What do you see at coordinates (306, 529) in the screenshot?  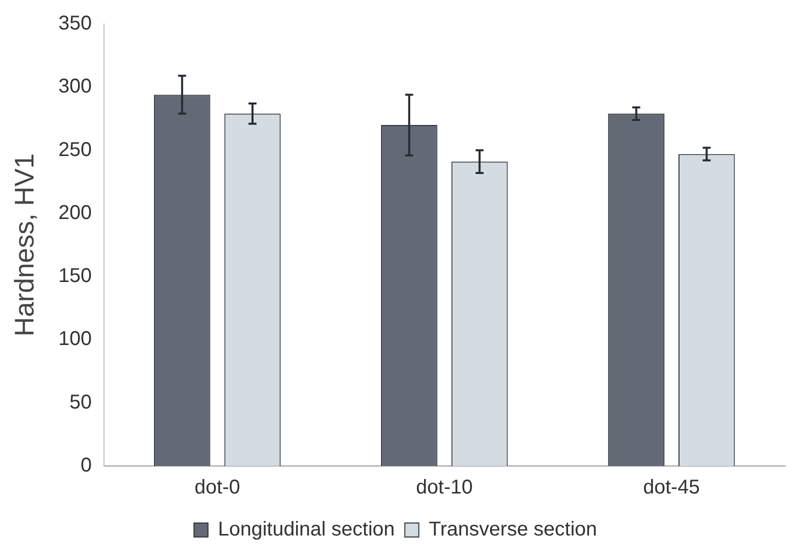 I see `legend-label: Longitudinal section` at bounding box center [306, 529].